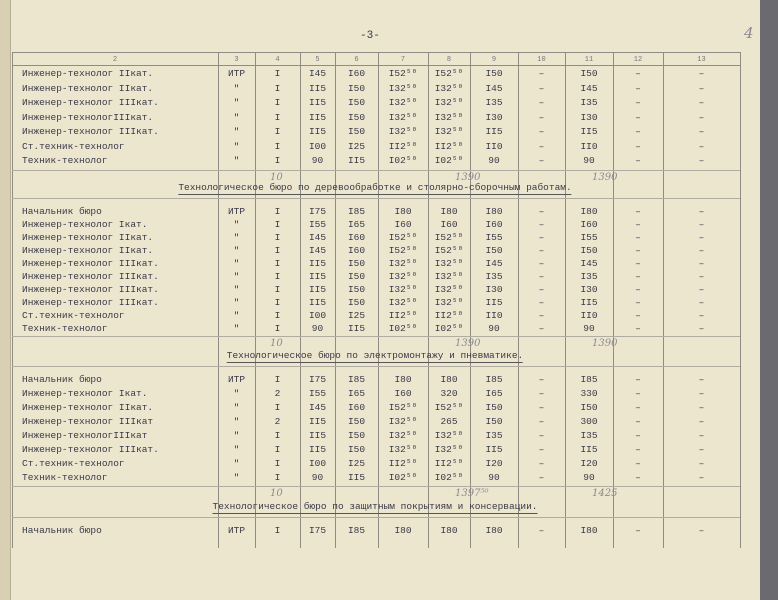 The width and height of the screenshot is (778, 600). I want to click on section-line, so click(376, 517).